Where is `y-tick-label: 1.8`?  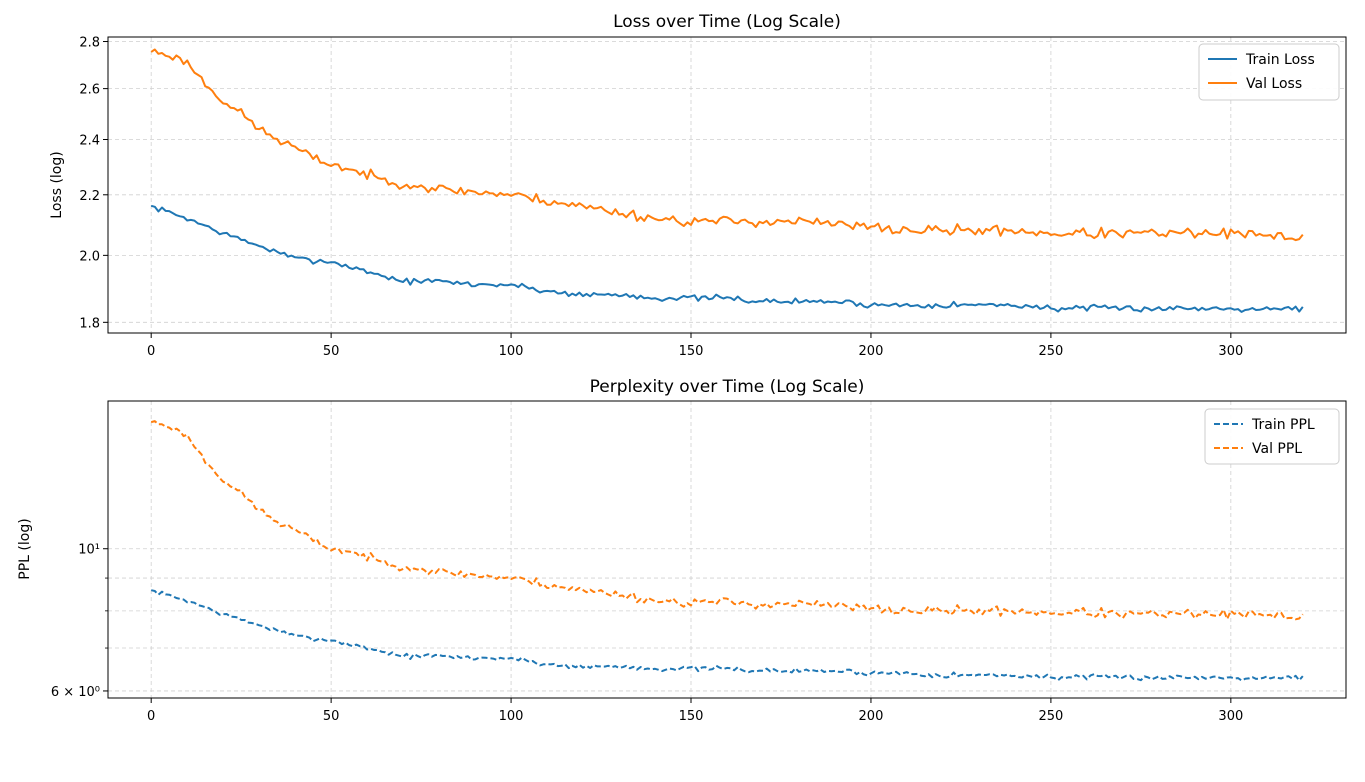
y-tick-label: 1.8 is located at coordinates (89, 323).